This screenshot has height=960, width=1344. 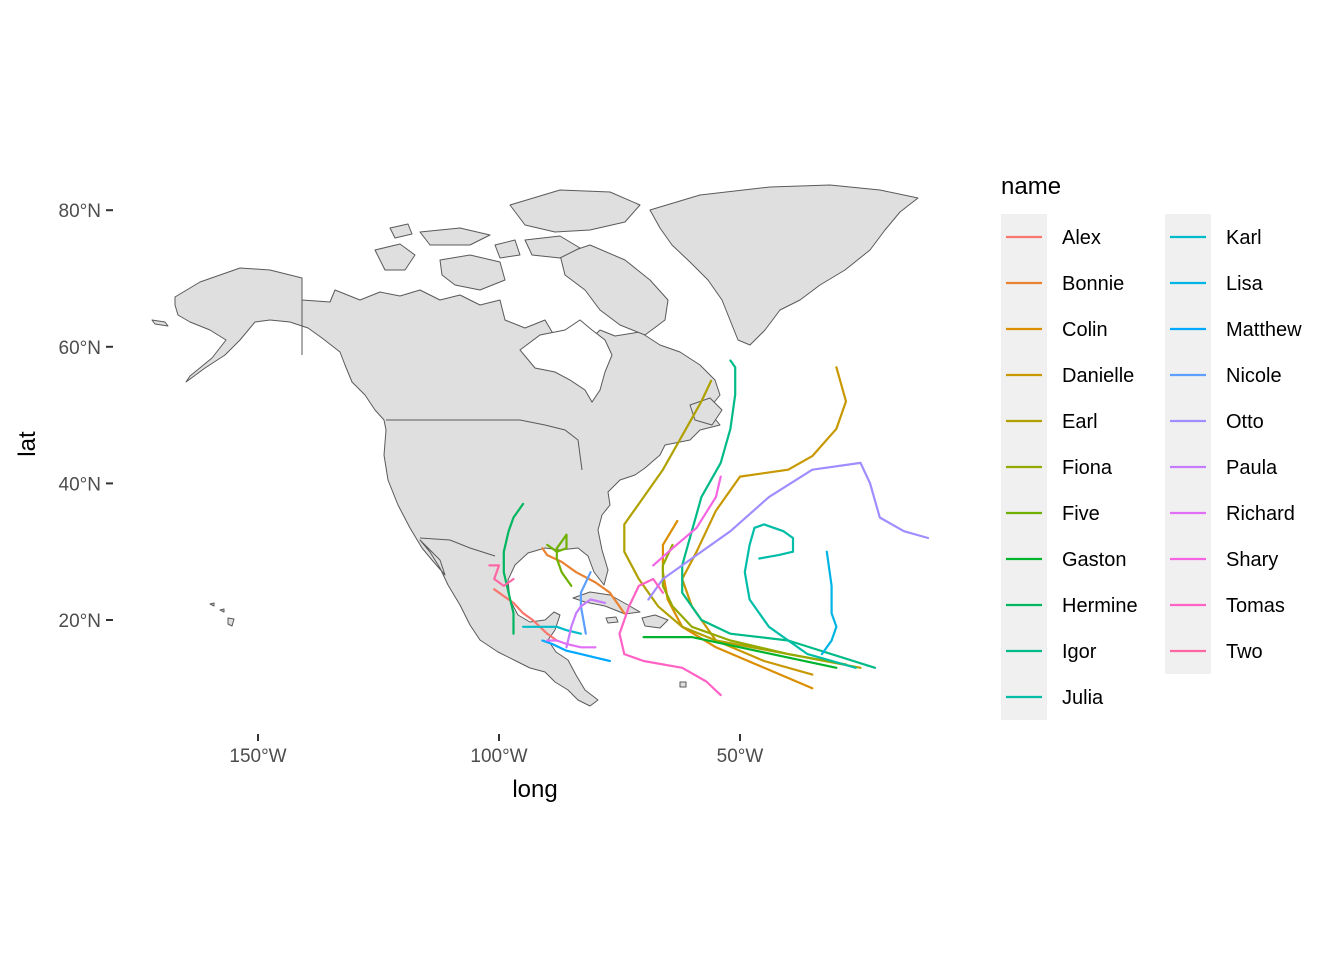 What do you see at coordinates (552, 247) in the screenshot?
I see `arctic-island-devon` at bounding box center [552, 247].